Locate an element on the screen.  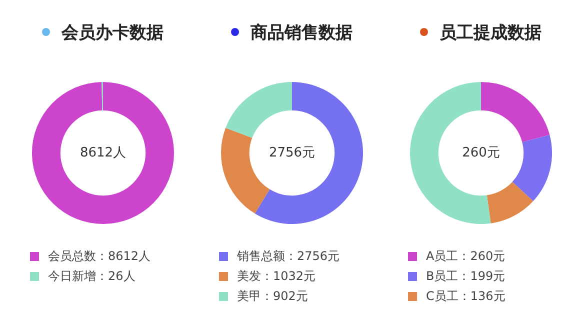
legend-label: 销售总额：2756元 is located at coordinates (288, 256).